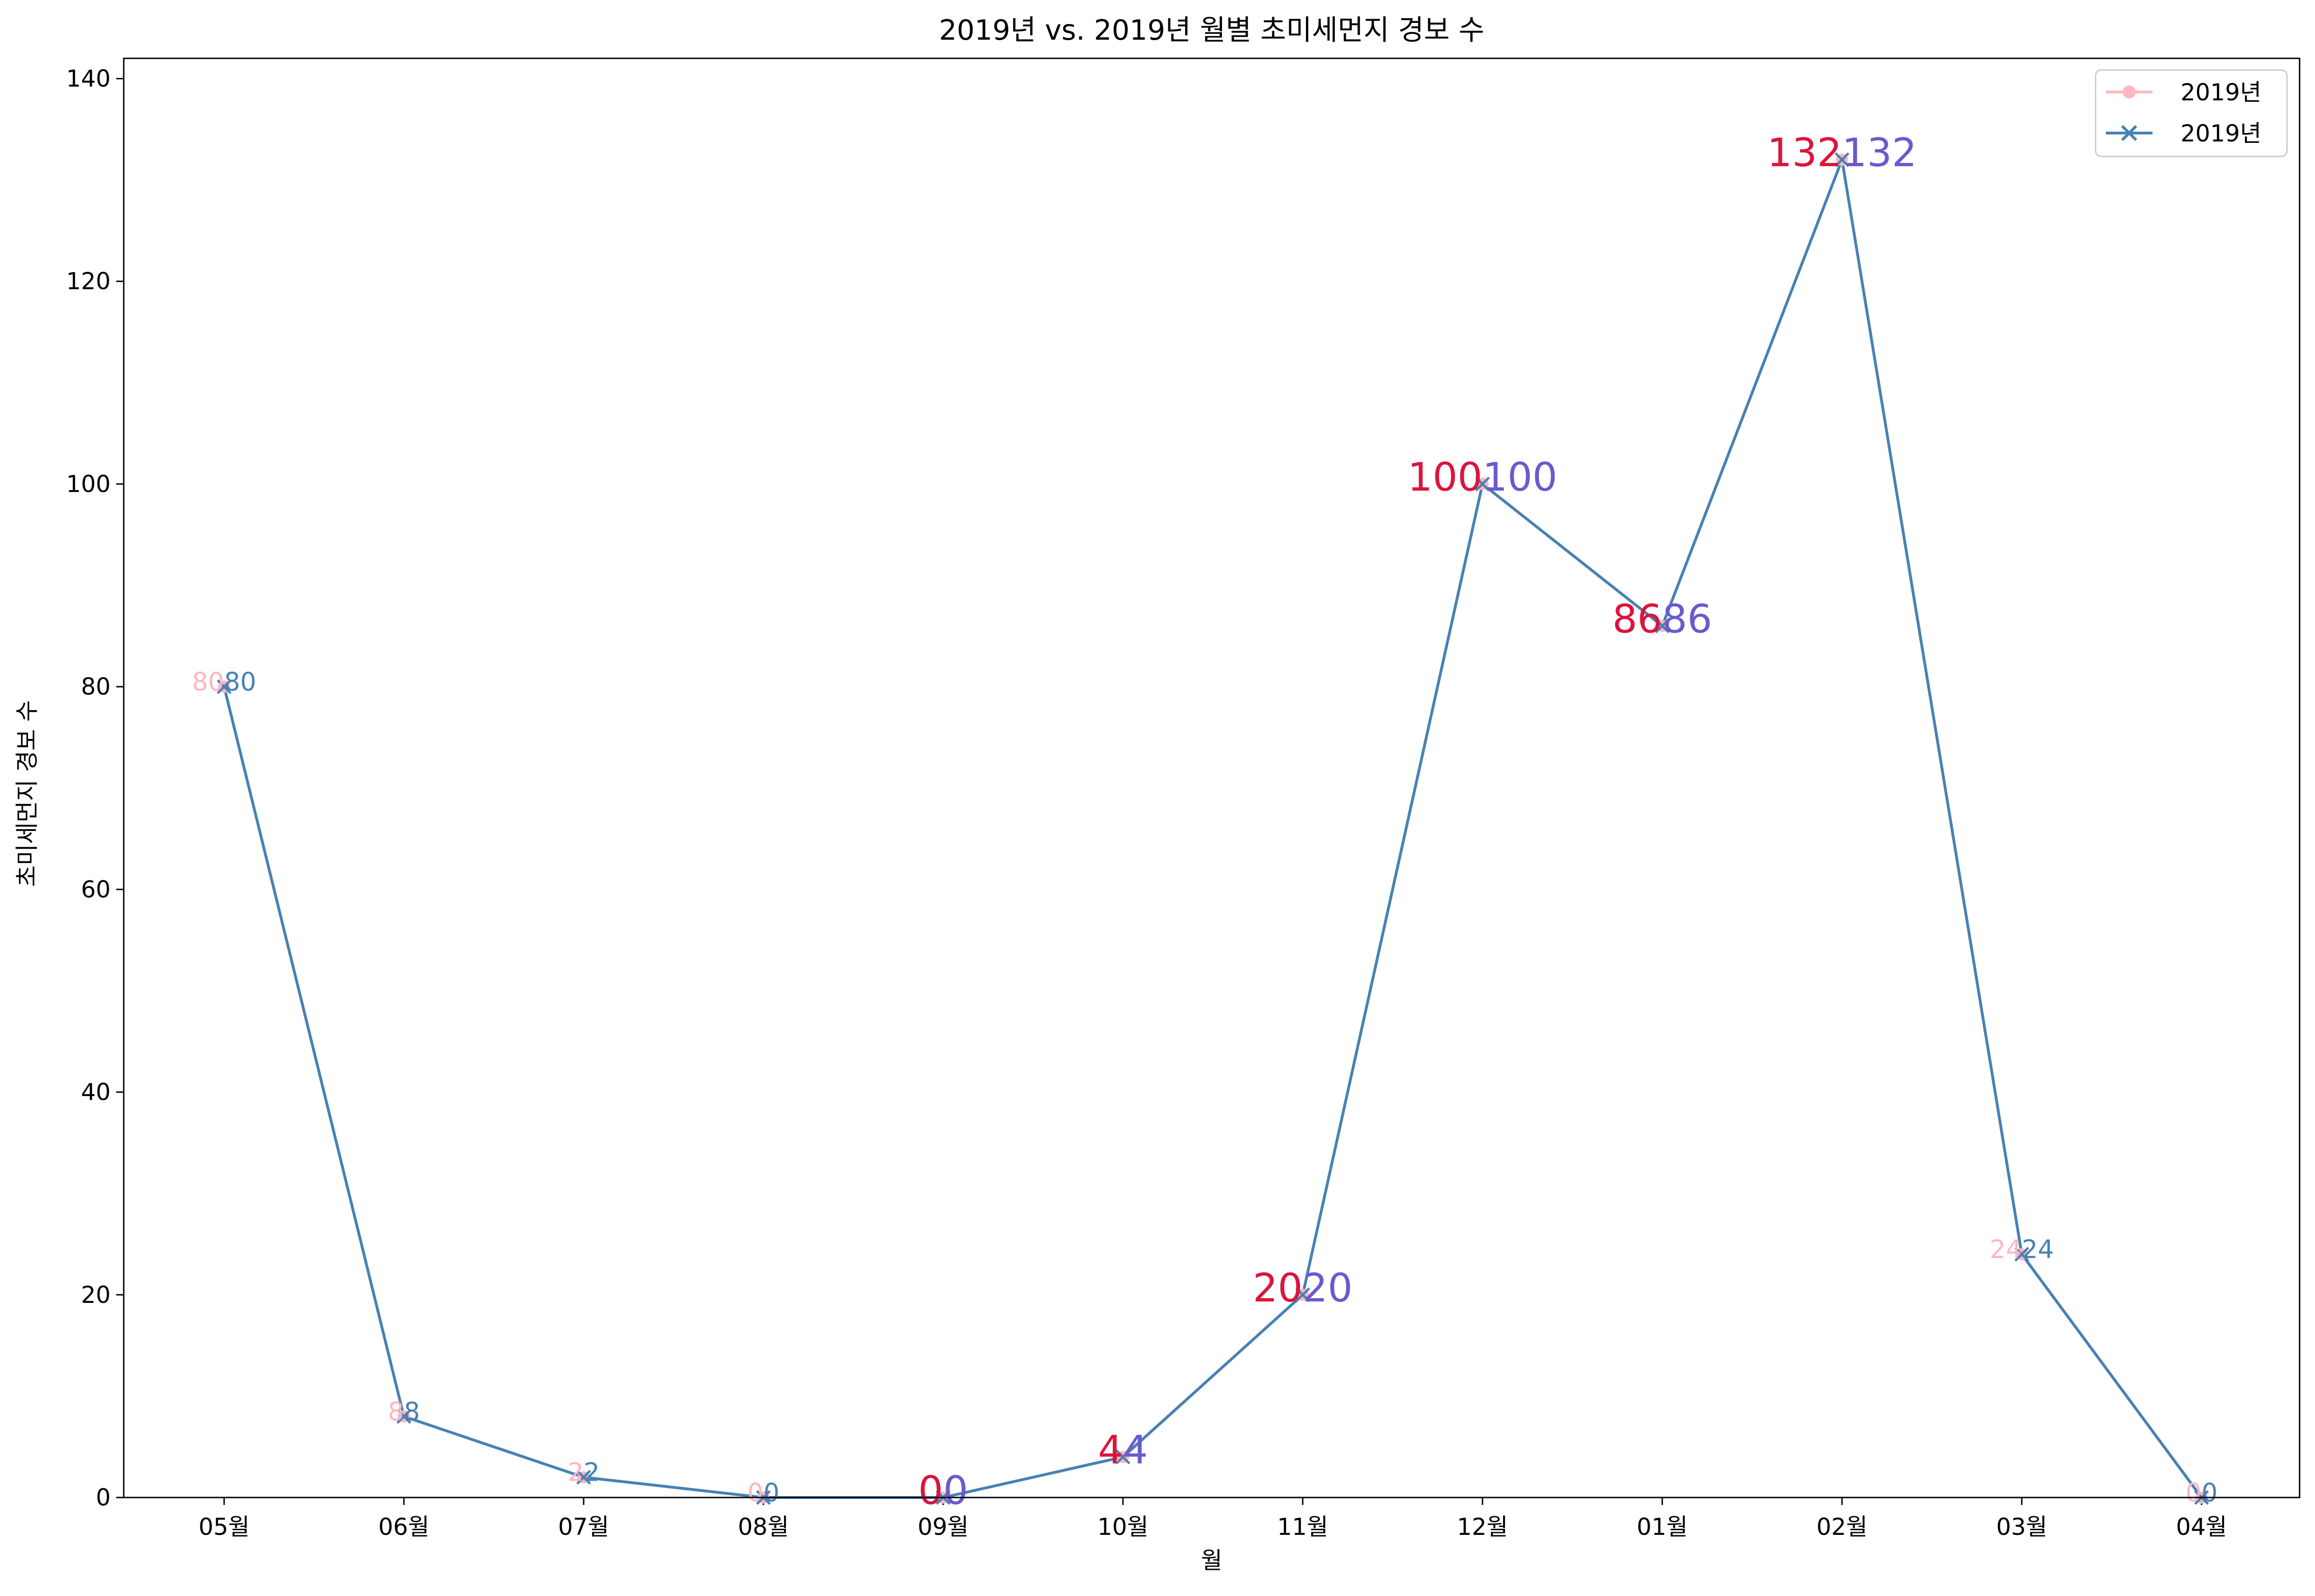 The width and height of the screenshot is (2315, 1596). I want to click on legend-label-series-2: 2019년, so click(2221, 133).